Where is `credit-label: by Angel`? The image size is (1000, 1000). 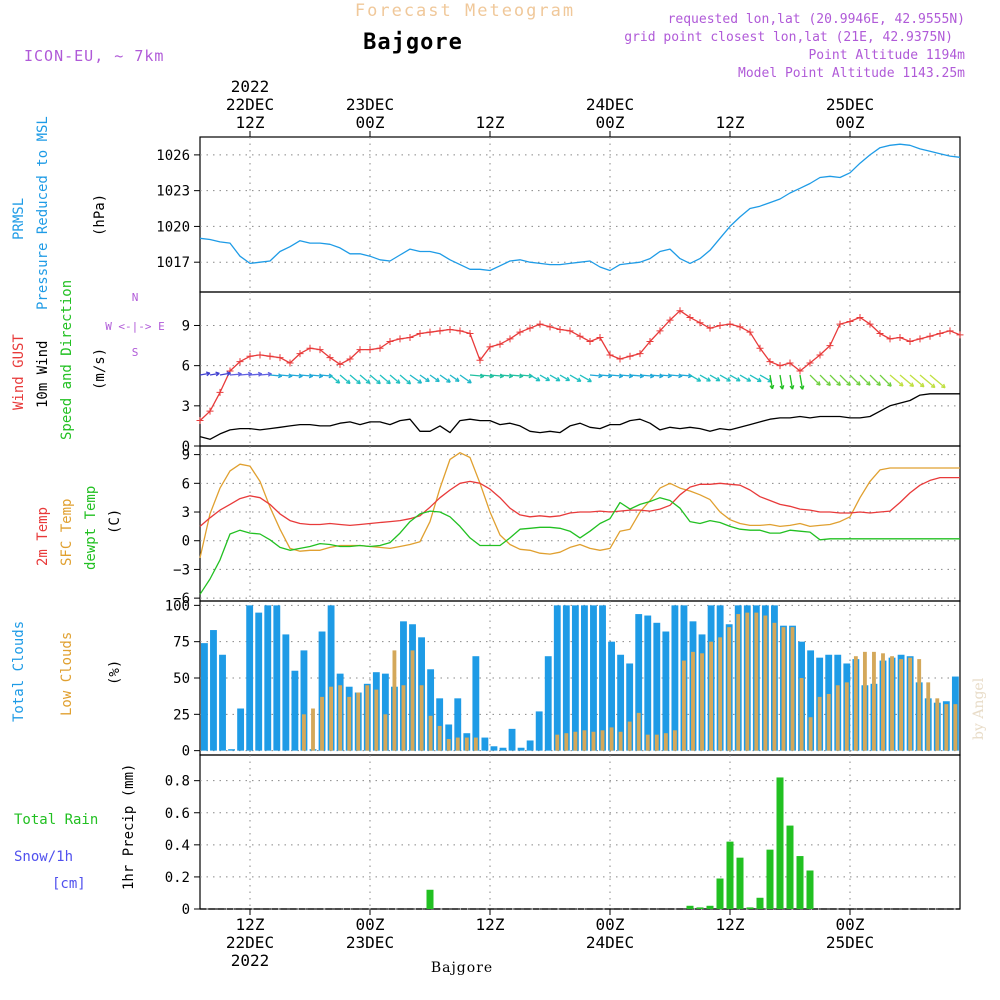 credit-label: by Angel is located at coordinates (979, 708).